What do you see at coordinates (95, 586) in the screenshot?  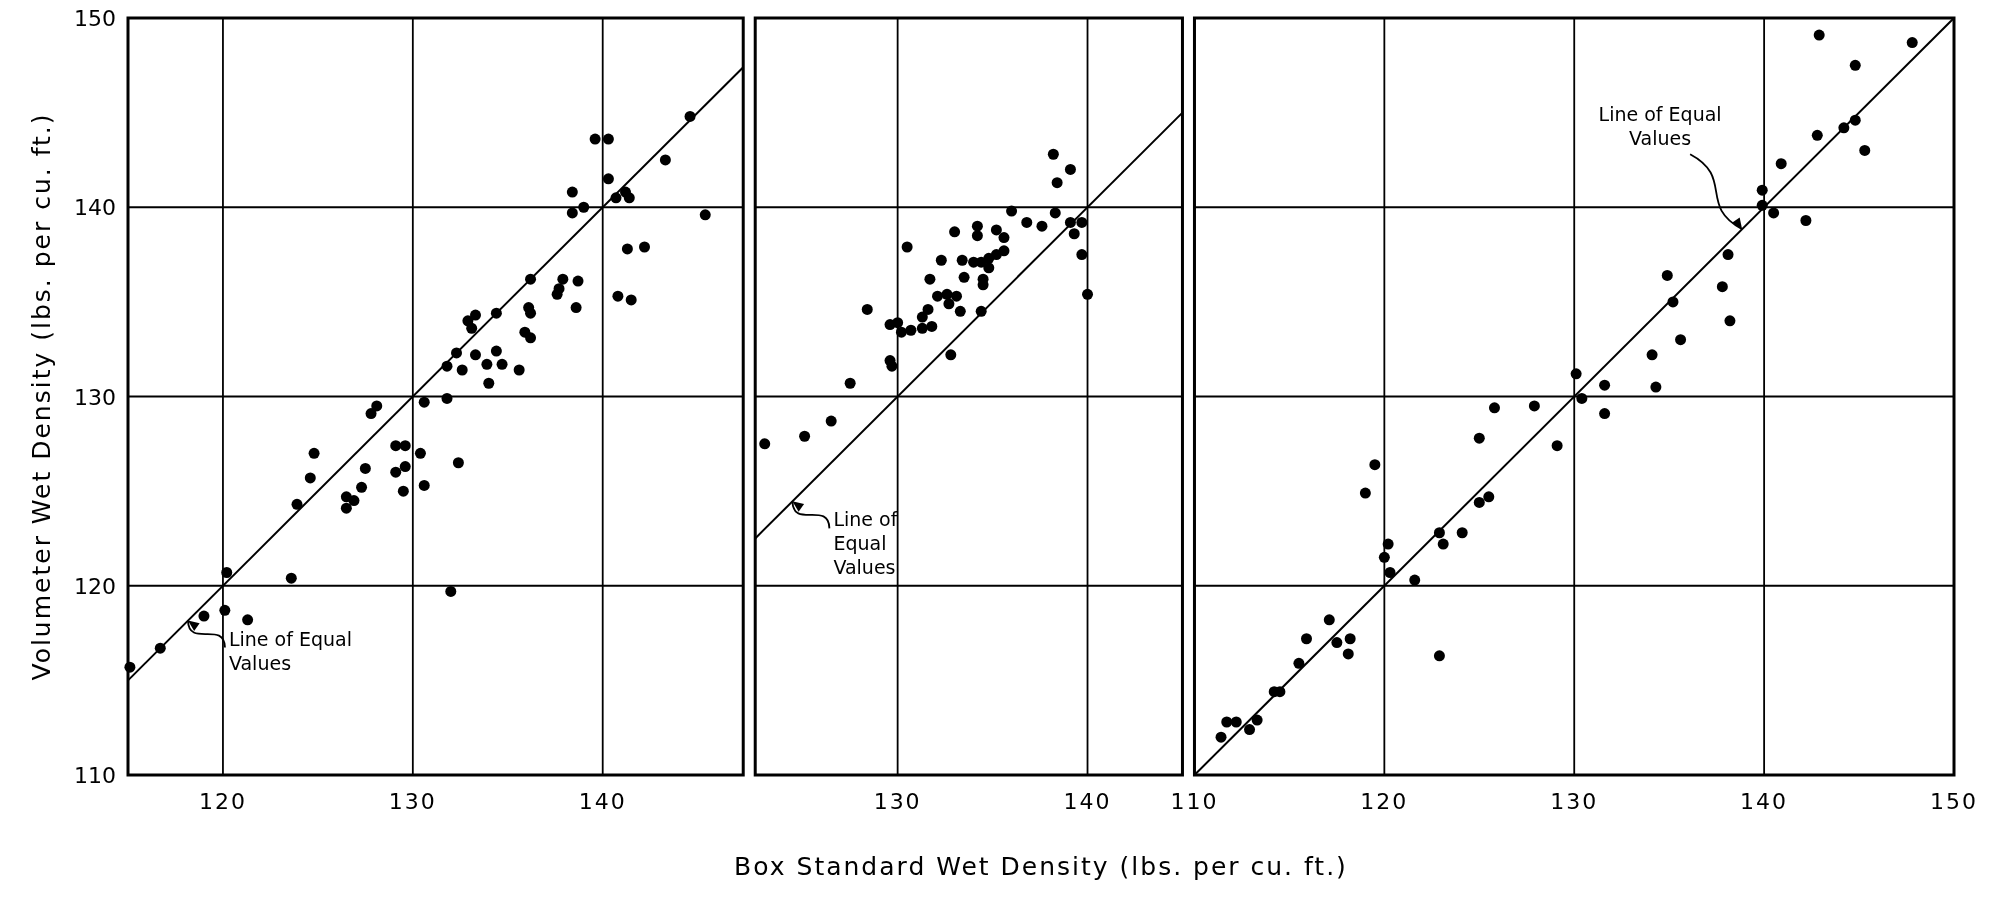 I see `y-tick-label: 120` at bounding box center [95, 586].